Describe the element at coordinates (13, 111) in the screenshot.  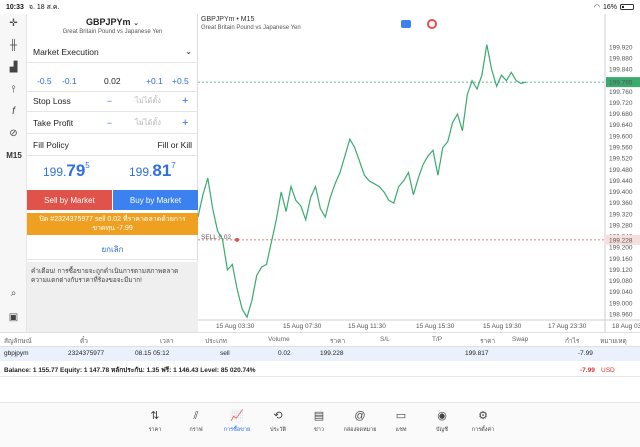
I see `function-icon: f` at that location.